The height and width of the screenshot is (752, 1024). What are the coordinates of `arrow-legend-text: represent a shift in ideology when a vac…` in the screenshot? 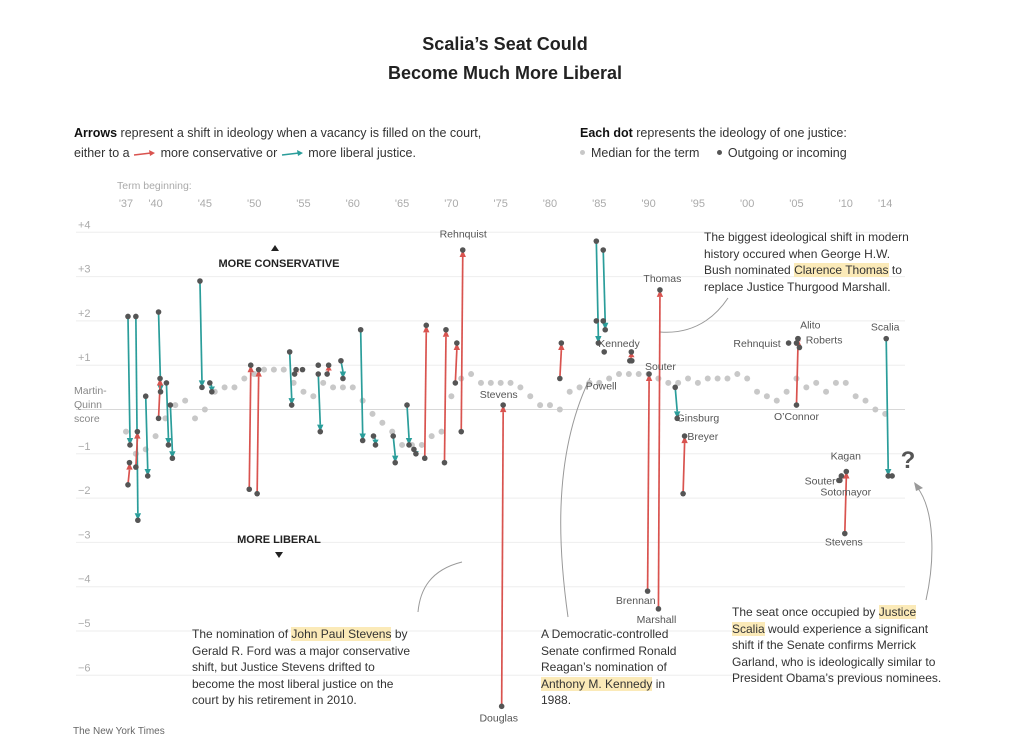 It's located at (299, 133).